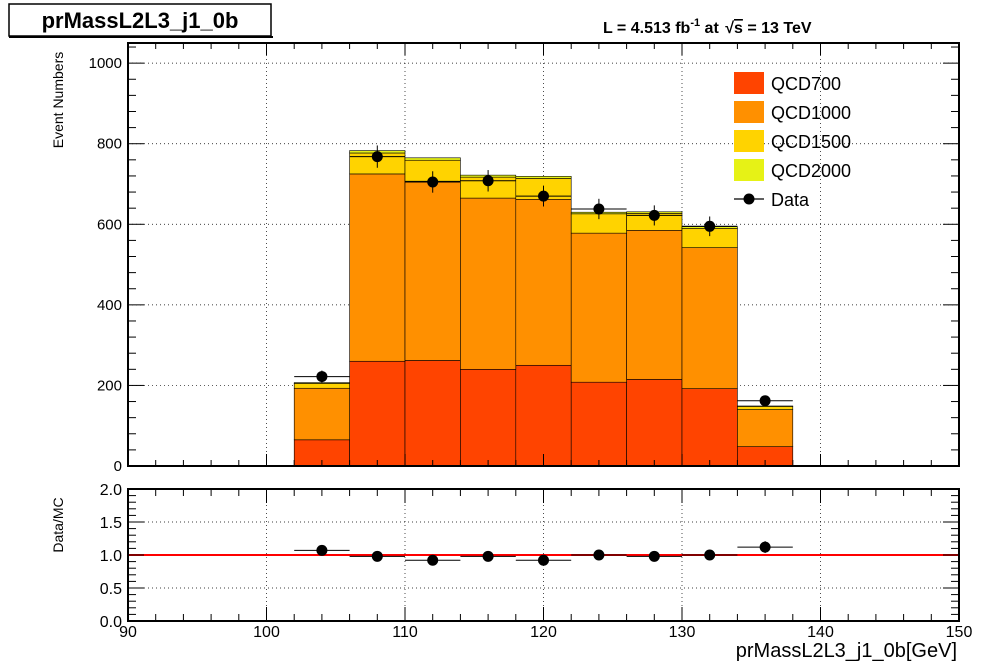  I want to click on title-box-shadow, so click(141, 37).